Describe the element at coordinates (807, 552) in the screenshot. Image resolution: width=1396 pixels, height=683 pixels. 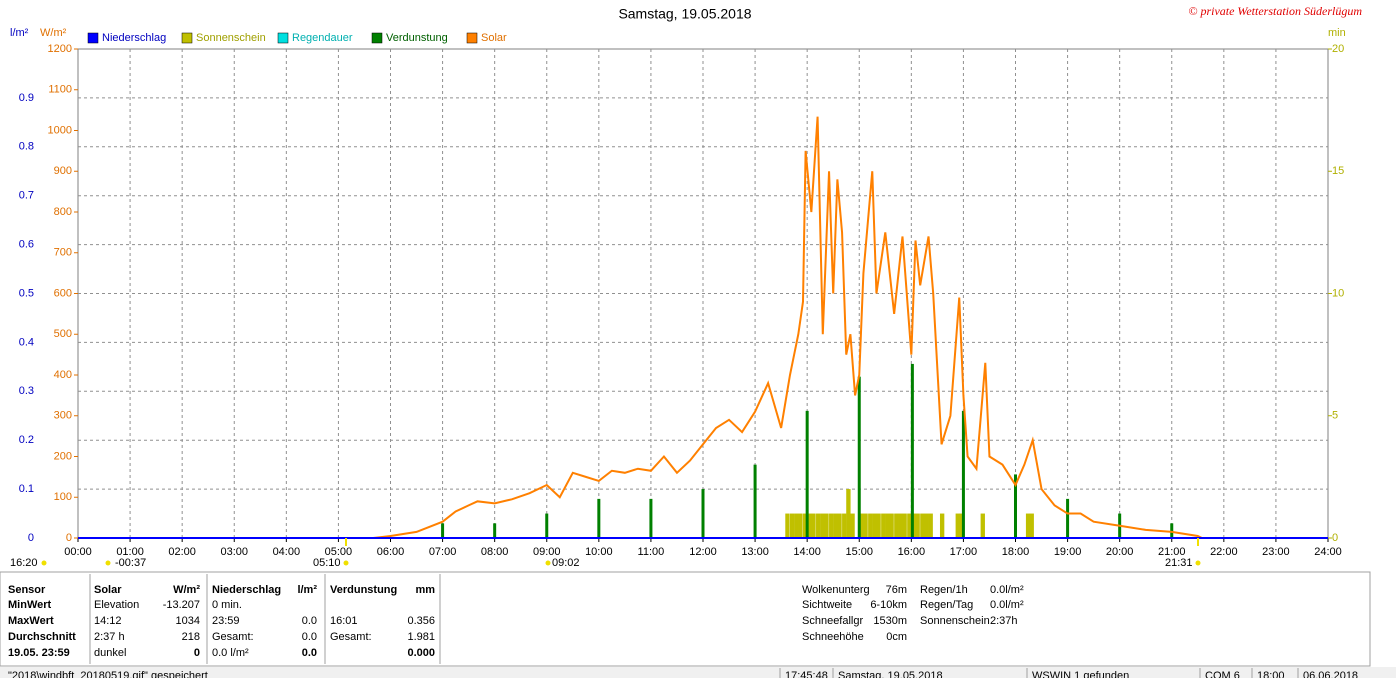
I see `x-tick-label: 14:00` at that location.